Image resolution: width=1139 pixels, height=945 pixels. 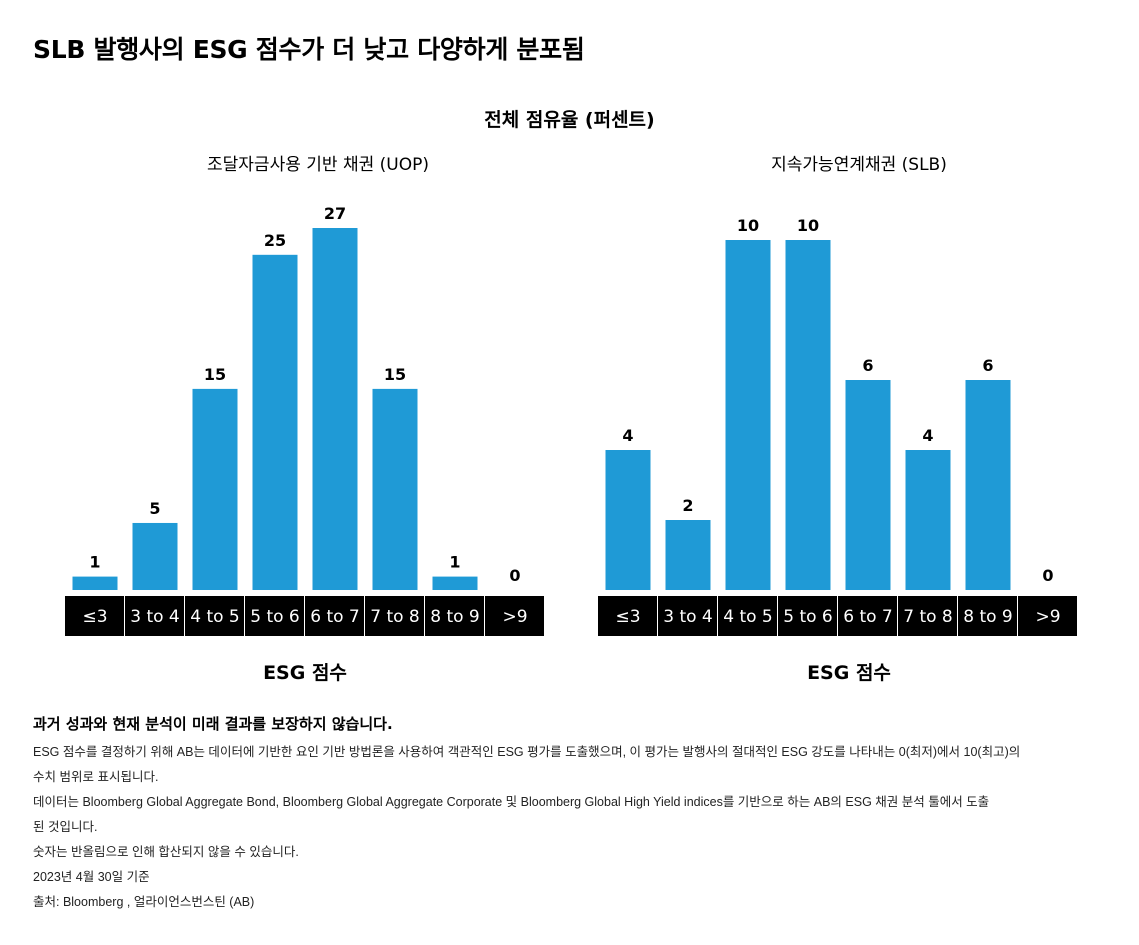 What do you see at coordinates (318, 165) in the screenshot?
I see `chart-title: 조달자금사용 기반 채권 (UOP)` at bounding box center [318, 165].